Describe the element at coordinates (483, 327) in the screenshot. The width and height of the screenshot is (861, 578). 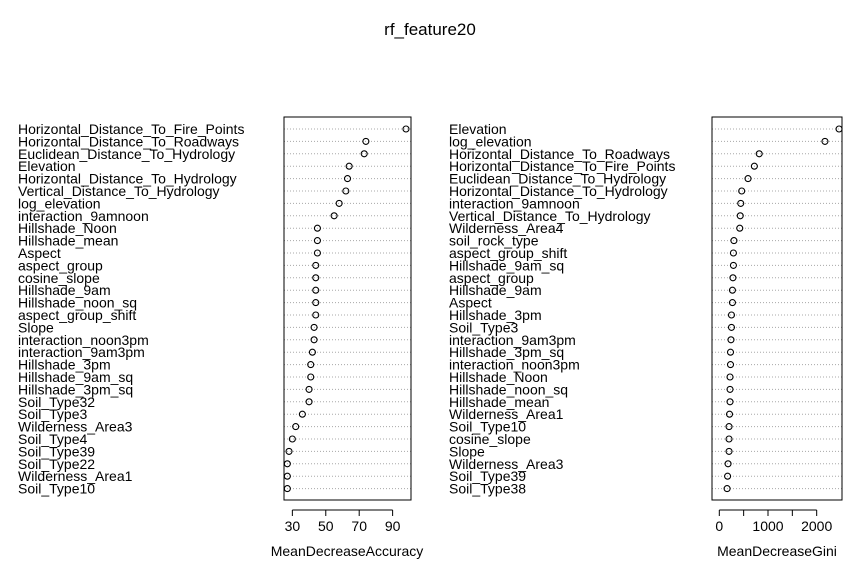
I see `gini-variable-label: Soil_Type3` at that location.